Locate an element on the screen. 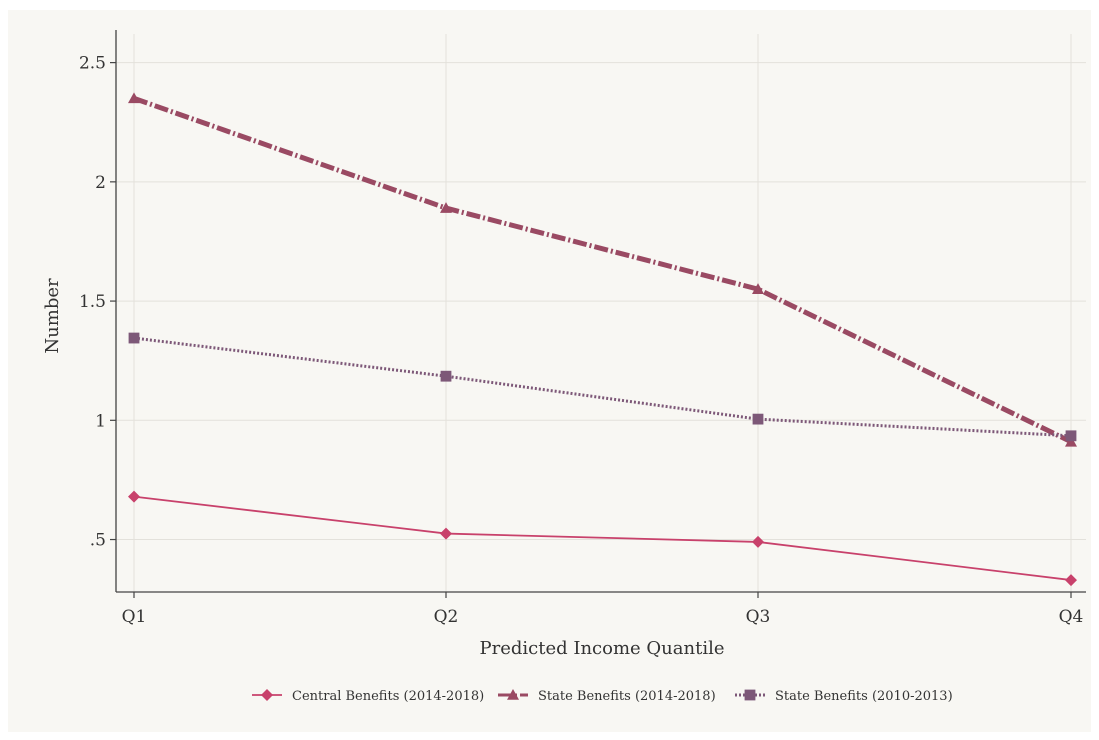  y-tick-label: 2 is located at coordinates (100, 183).